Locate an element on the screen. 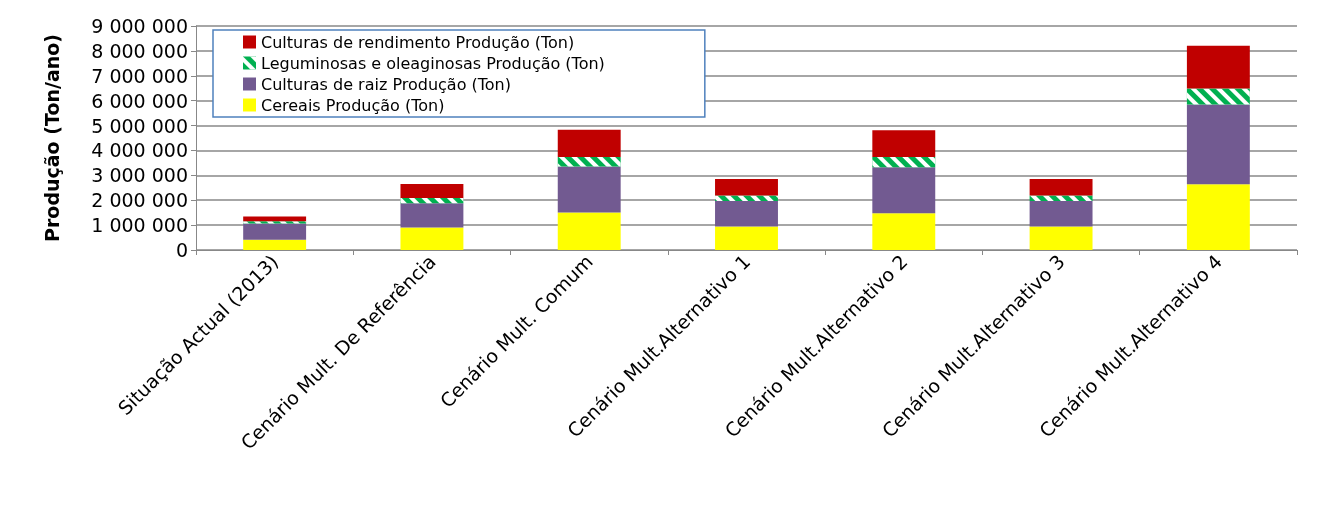 This screenshot has height=532, width=1335. y-axis-title: Produção (Ton/ano) is located at coordinates (51, 138).